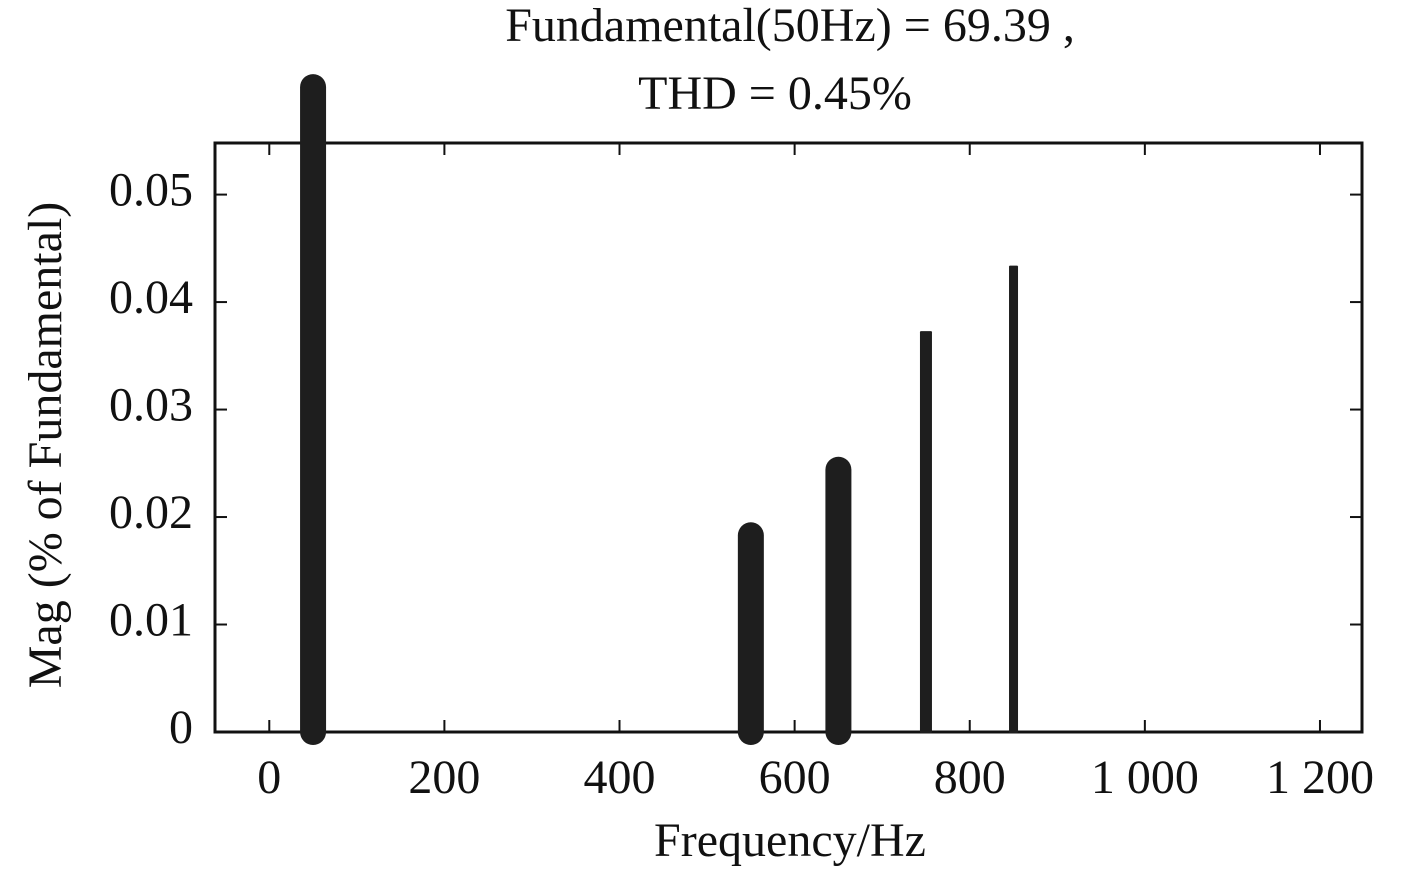 Image resolution: width=1417 pixels, height=879 pixels. What do you see at coordinates (1145, 777) in the screenshot?
I see `x-tick-label: 1 000` at bounding box center [1145, 777].